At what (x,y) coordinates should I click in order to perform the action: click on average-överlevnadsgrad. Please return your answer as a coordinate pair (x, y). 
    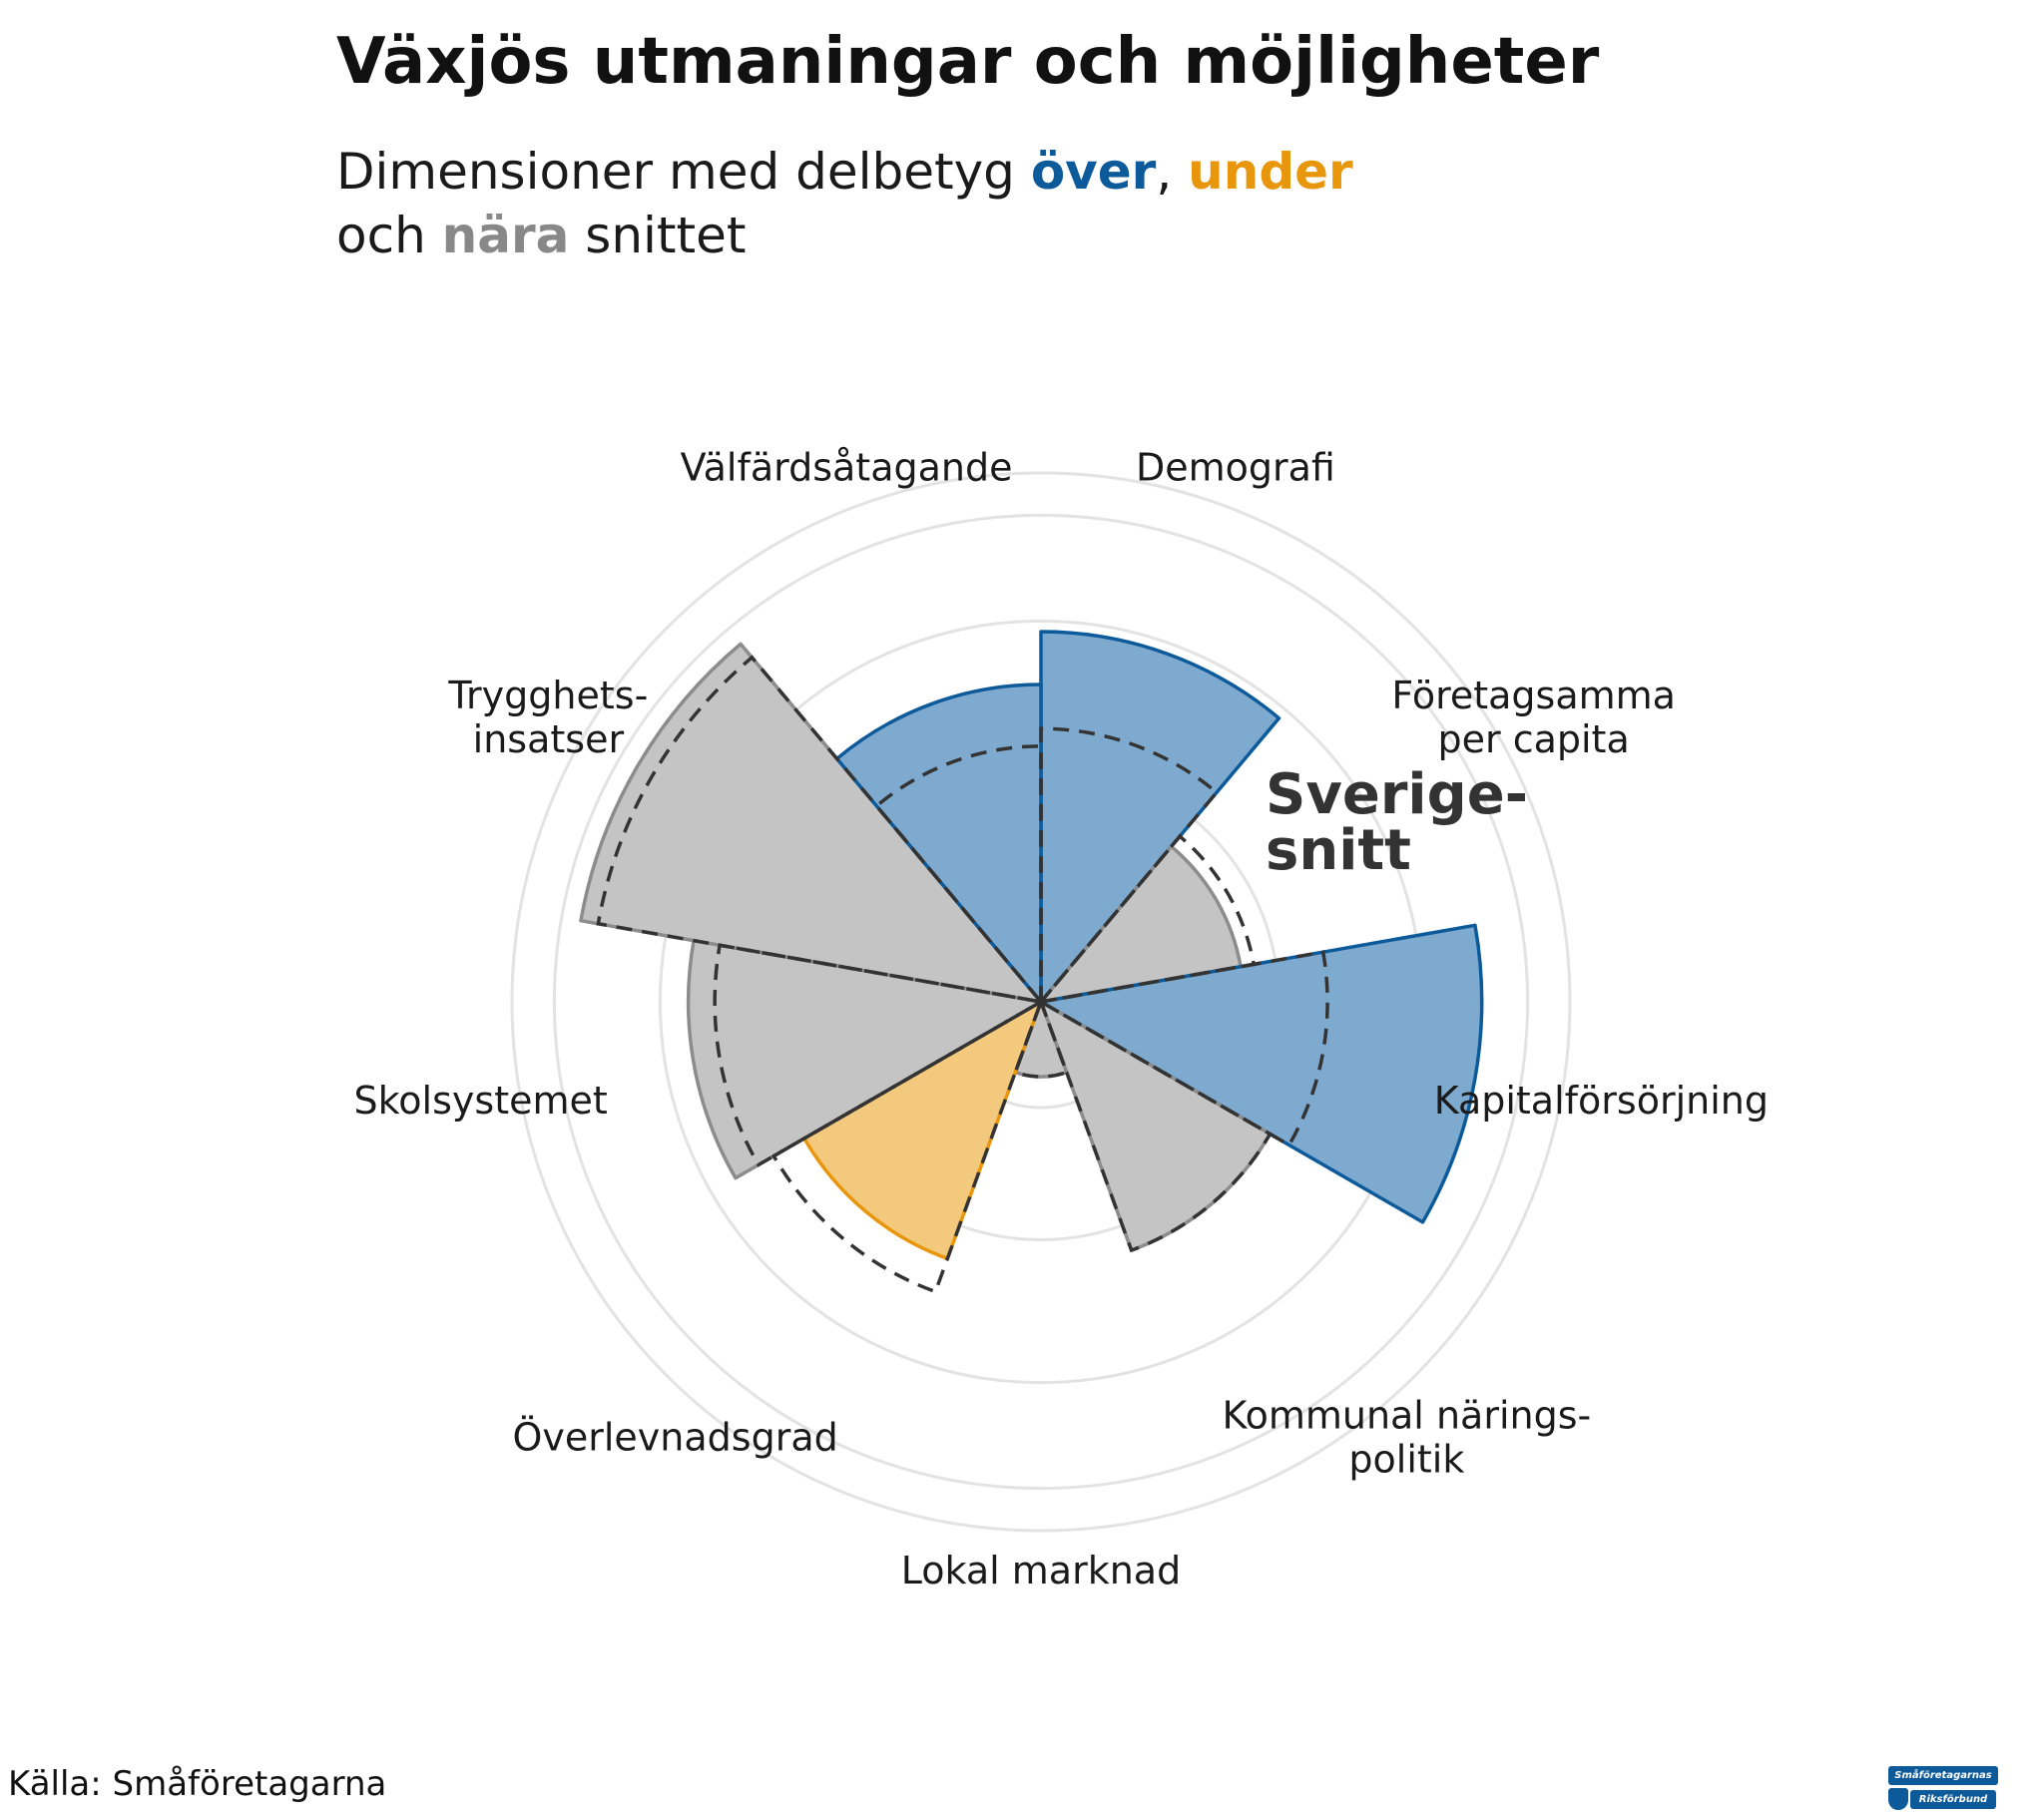
    Looking at the image, I should click on (907, 1146).